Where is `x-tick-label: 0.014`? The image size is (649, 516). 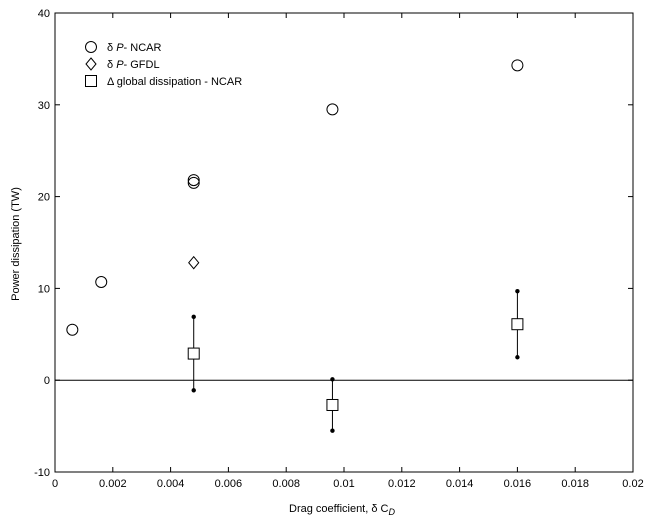 x-tick-label: 0.014 is located at coordinates (460, 484).